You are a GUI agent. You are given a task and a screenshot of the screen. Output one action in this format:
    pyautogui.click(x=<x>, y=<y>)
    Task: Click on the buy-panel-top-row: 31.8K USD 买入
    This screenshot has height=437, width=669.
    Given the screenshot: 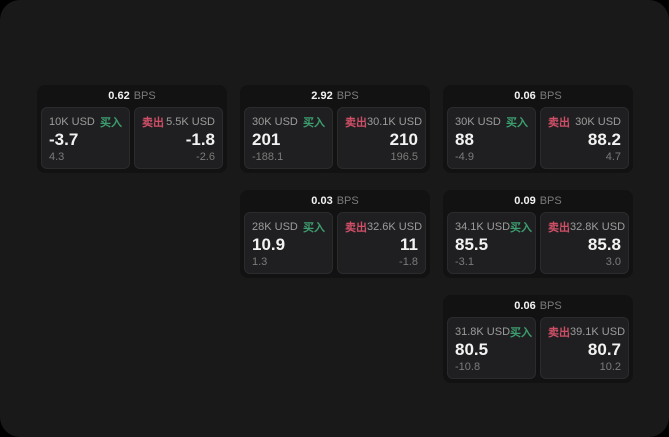 What is the action you would take?
    pyautogui.click(x=493, y=332)
    